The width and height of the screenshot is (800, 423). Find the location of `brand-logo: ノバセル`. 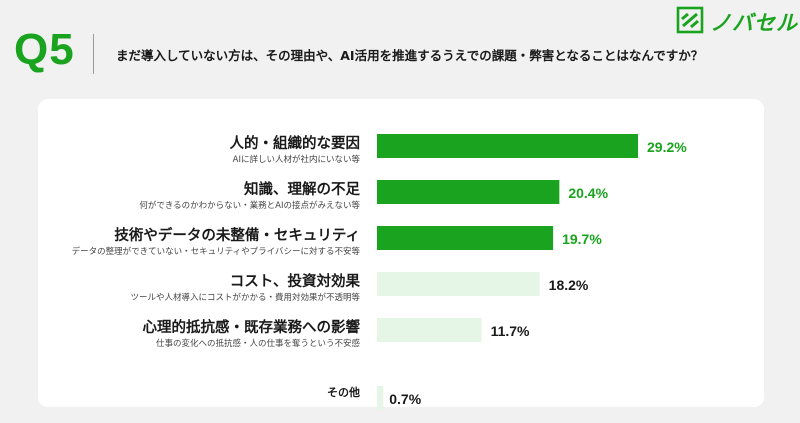

brand-logo: ノバセル is located at coordinates (736, 21).